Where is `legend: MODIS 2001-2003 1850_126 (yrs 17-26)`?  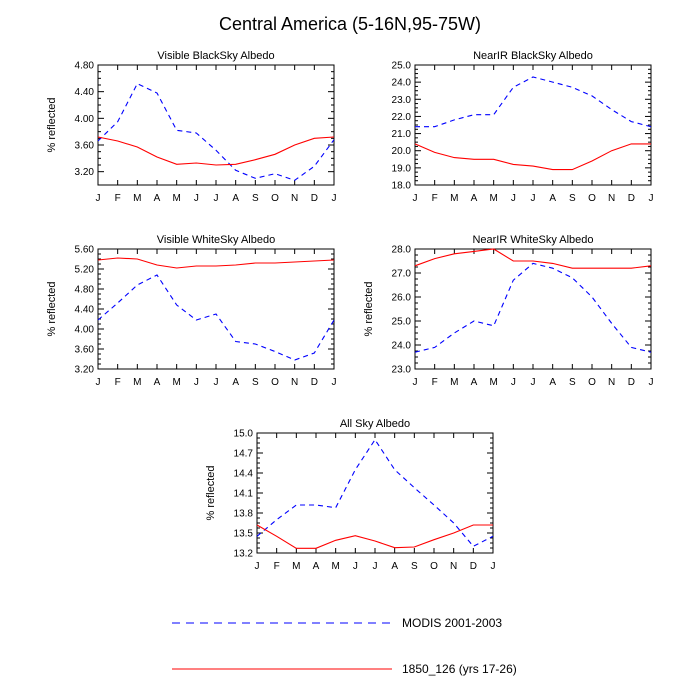
legend: MODIS 2001-2003 1850_126 (yrs 17-26) is located at coordinates (344, 646).